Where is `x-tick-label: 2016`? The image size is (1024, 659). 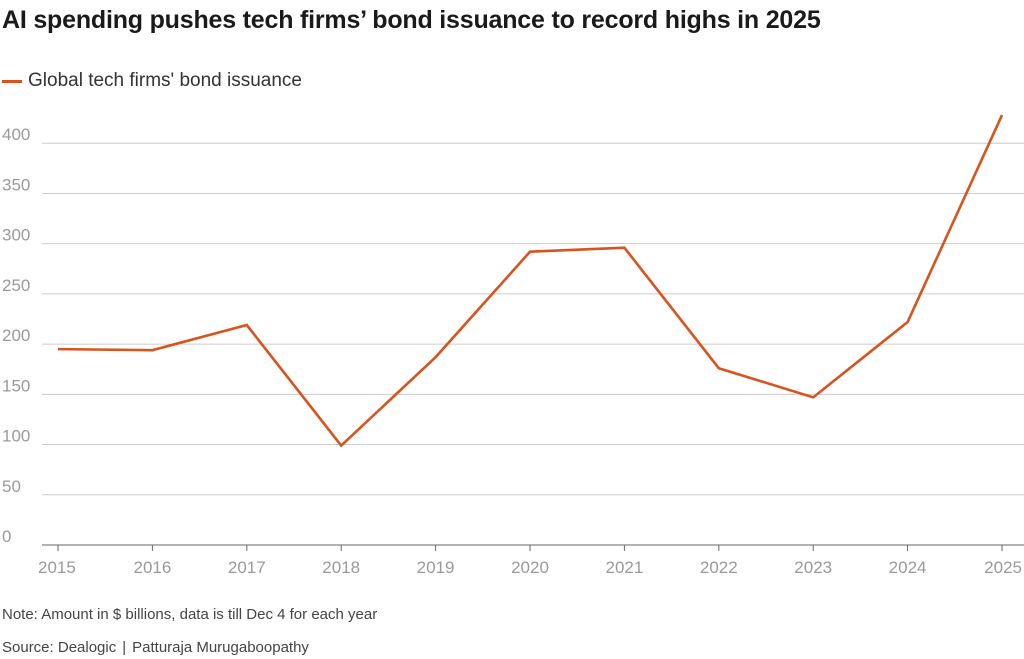 x-tick-label: 2016 is located at coordinates (152, 567).